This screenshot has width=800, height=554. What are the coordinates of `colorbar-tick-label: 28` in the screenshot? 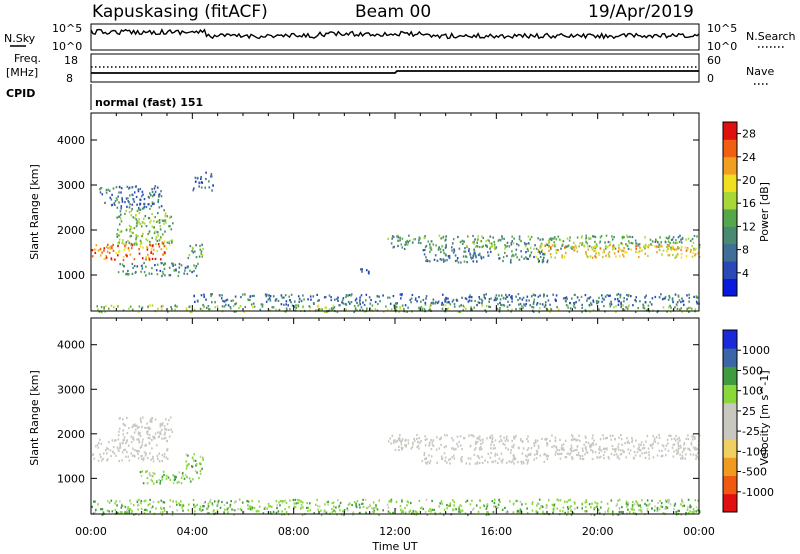 It's located at (749, 134).